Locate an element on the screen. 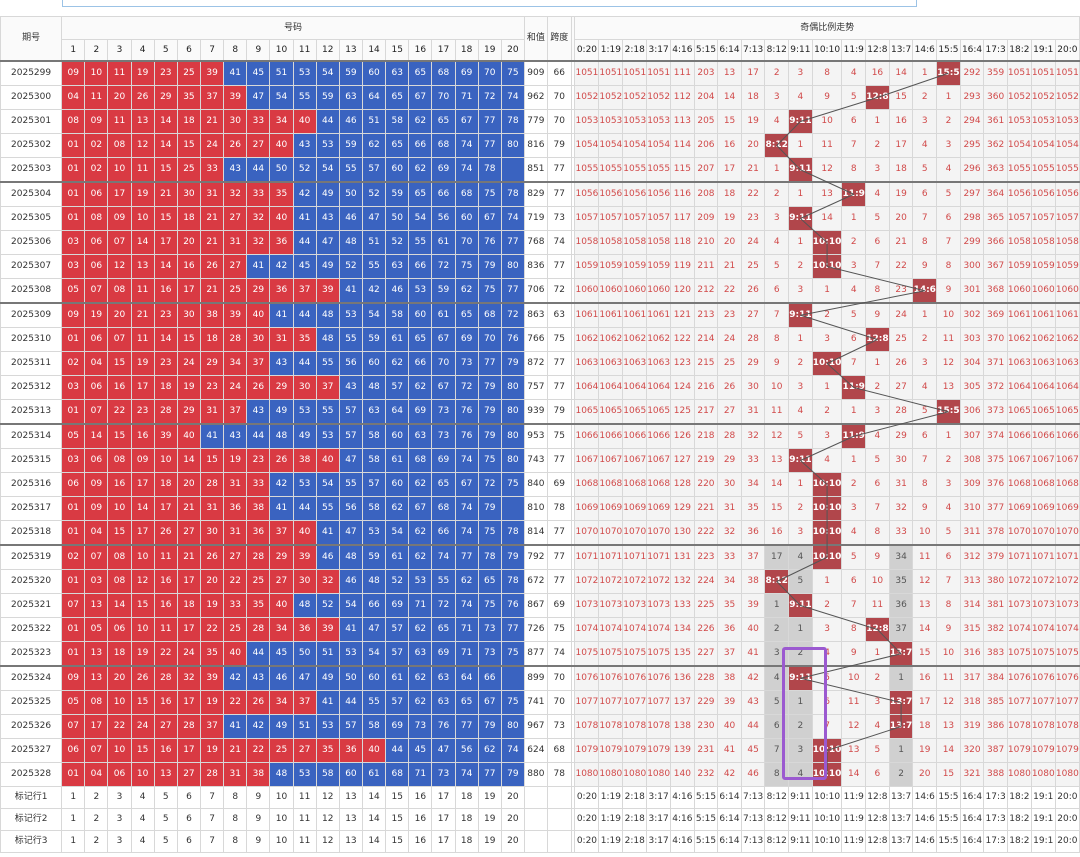 The height and width of the screenshot is (857, 1080). number-ball: 73 is located at coordinates (466, 363).